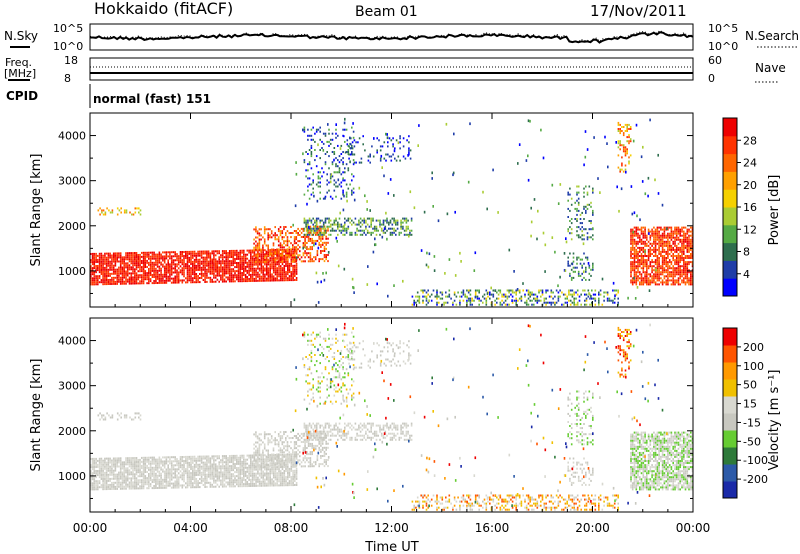  Describe the element at coordinates (750, 207) in the screenshot. I see `power-colorbar-tick-label: 16` at that location.